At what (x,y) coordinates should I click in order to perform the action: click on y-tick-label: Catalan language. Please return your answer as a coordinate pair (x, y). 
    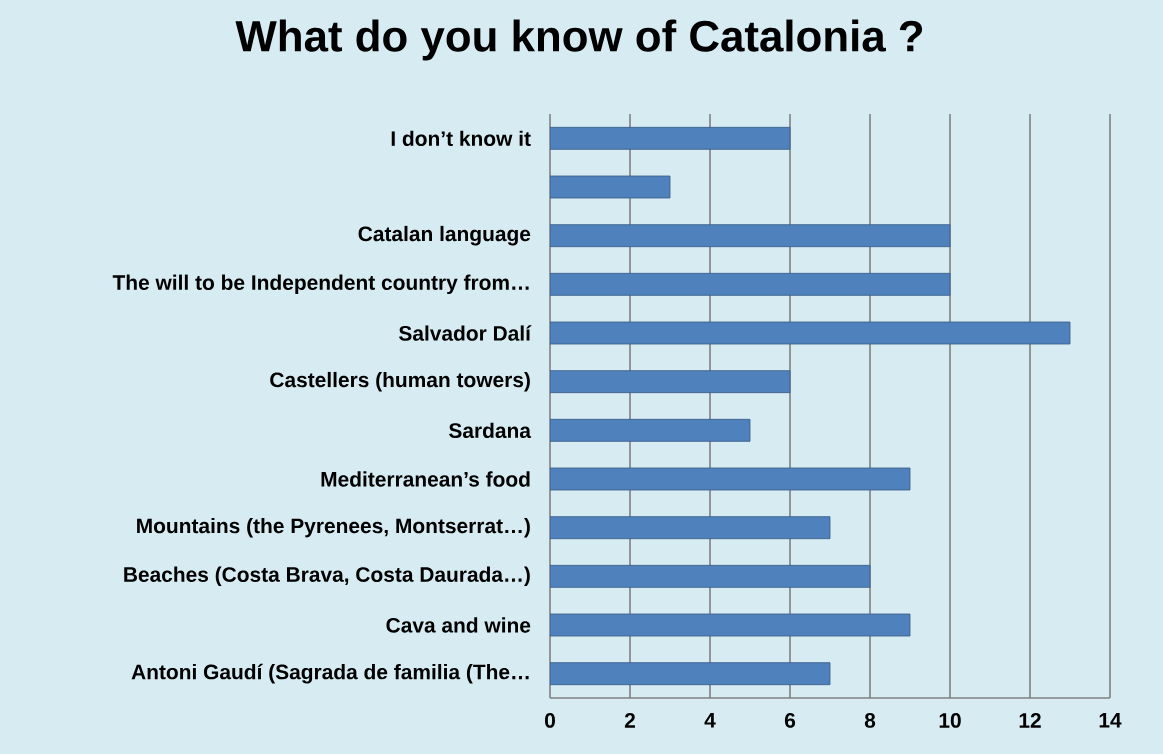
    Looking at the image, I should click on (444, 235).